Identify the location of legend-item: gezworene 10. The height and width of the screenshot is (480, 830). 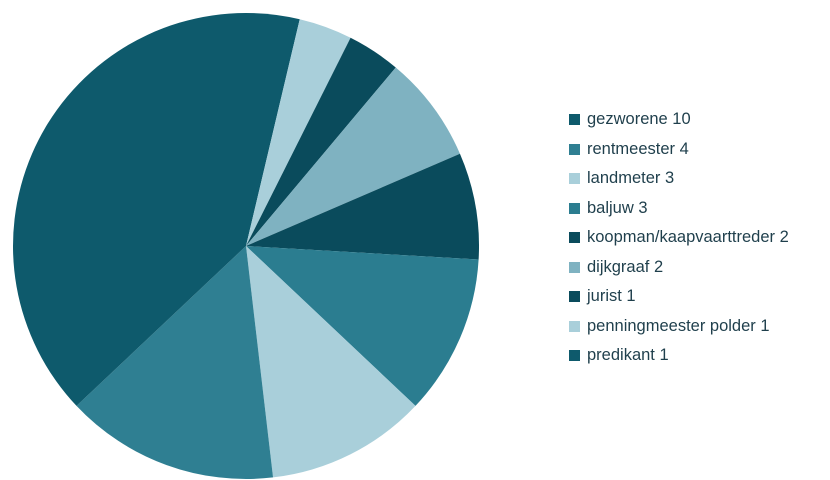
(679, 120).